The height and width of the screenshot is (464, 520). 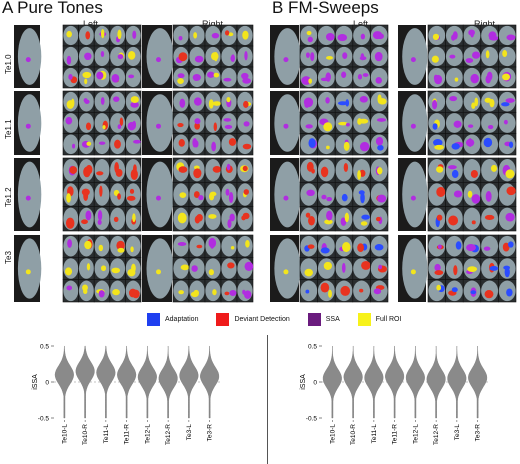 I want to click on y-axis-label: iSSA, so click(x=35, y=382).